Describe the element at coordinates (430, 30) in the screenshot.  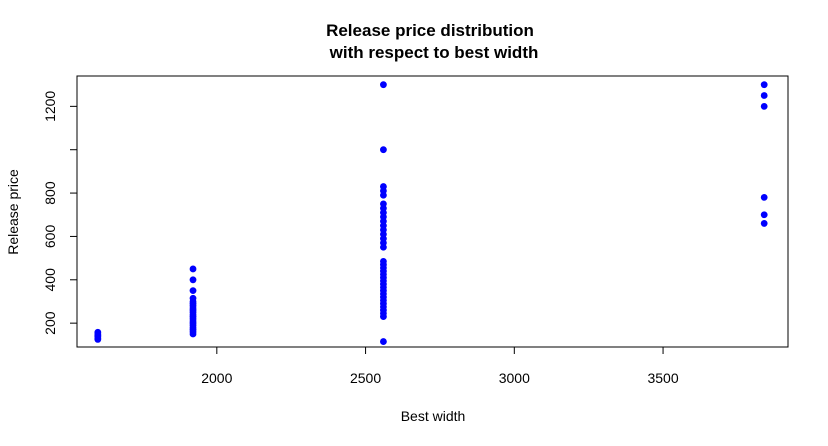
I see `chart-title-line1: Release price distribution` at that location.